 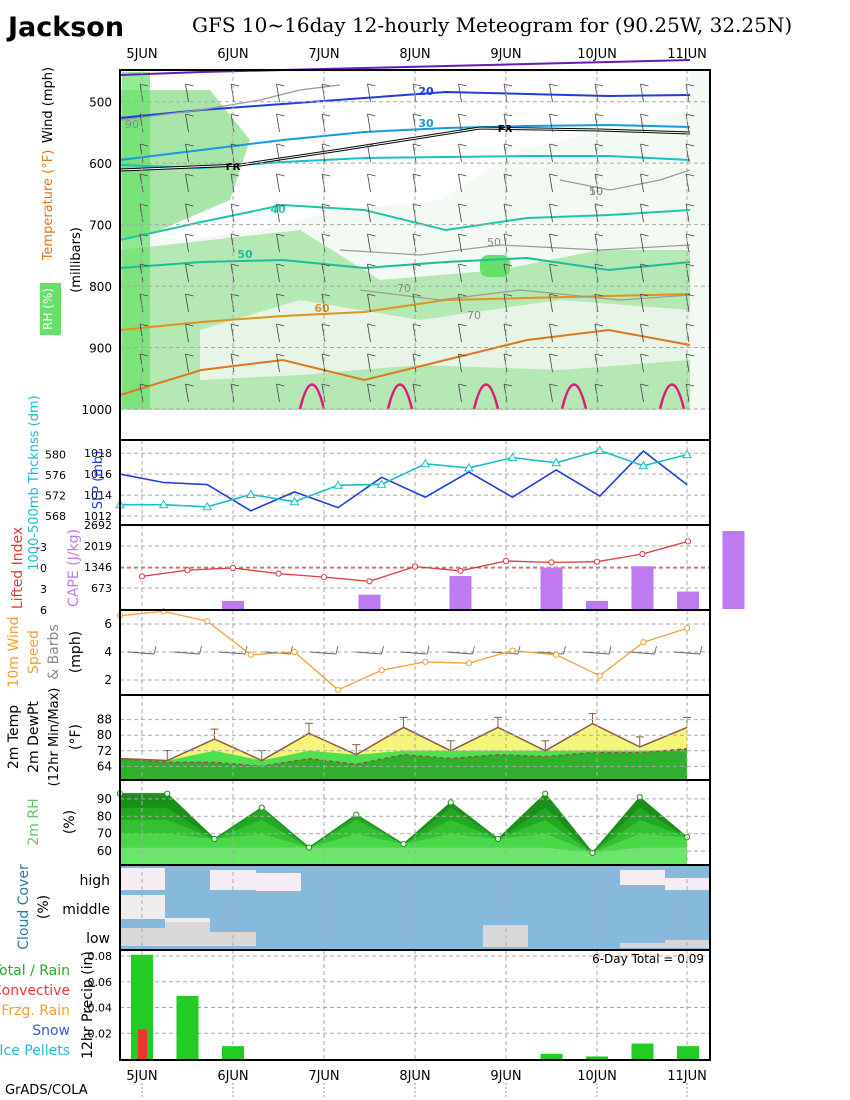 What do you see at coordinates (14, 651) in the screenshot?
I see `ylabel-wind10m-1: 10m Wind` at bounding box center [14, 651].